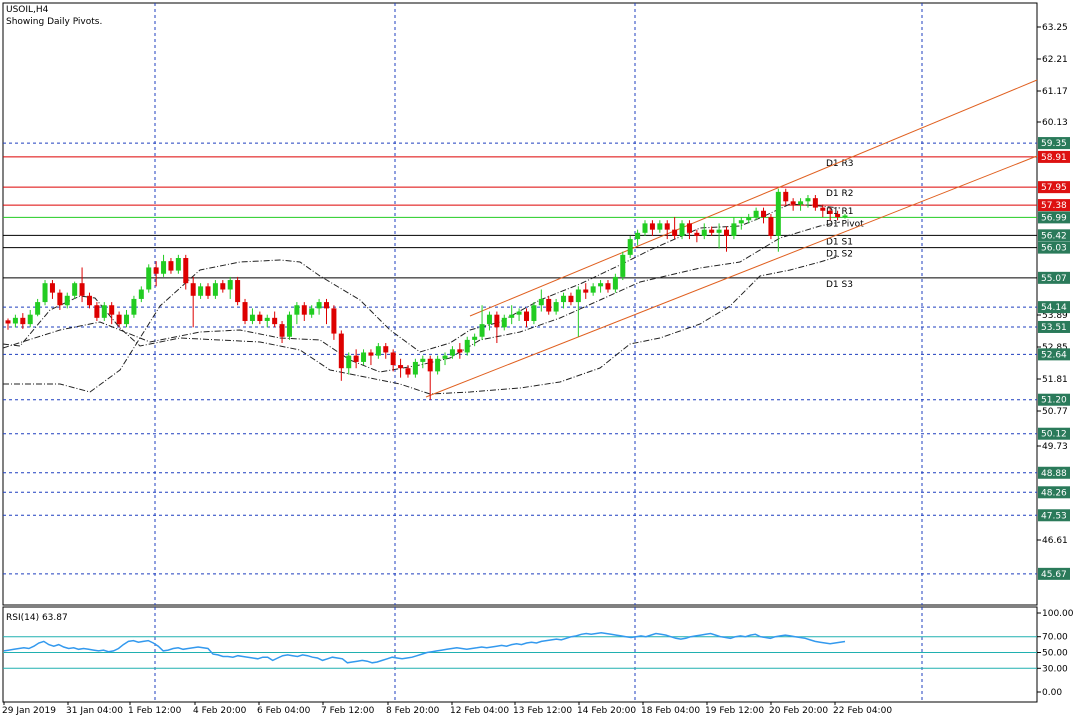 The image size is (1080, 720). I want to click on price-badge-label: 52.64, so click(1054, 355).